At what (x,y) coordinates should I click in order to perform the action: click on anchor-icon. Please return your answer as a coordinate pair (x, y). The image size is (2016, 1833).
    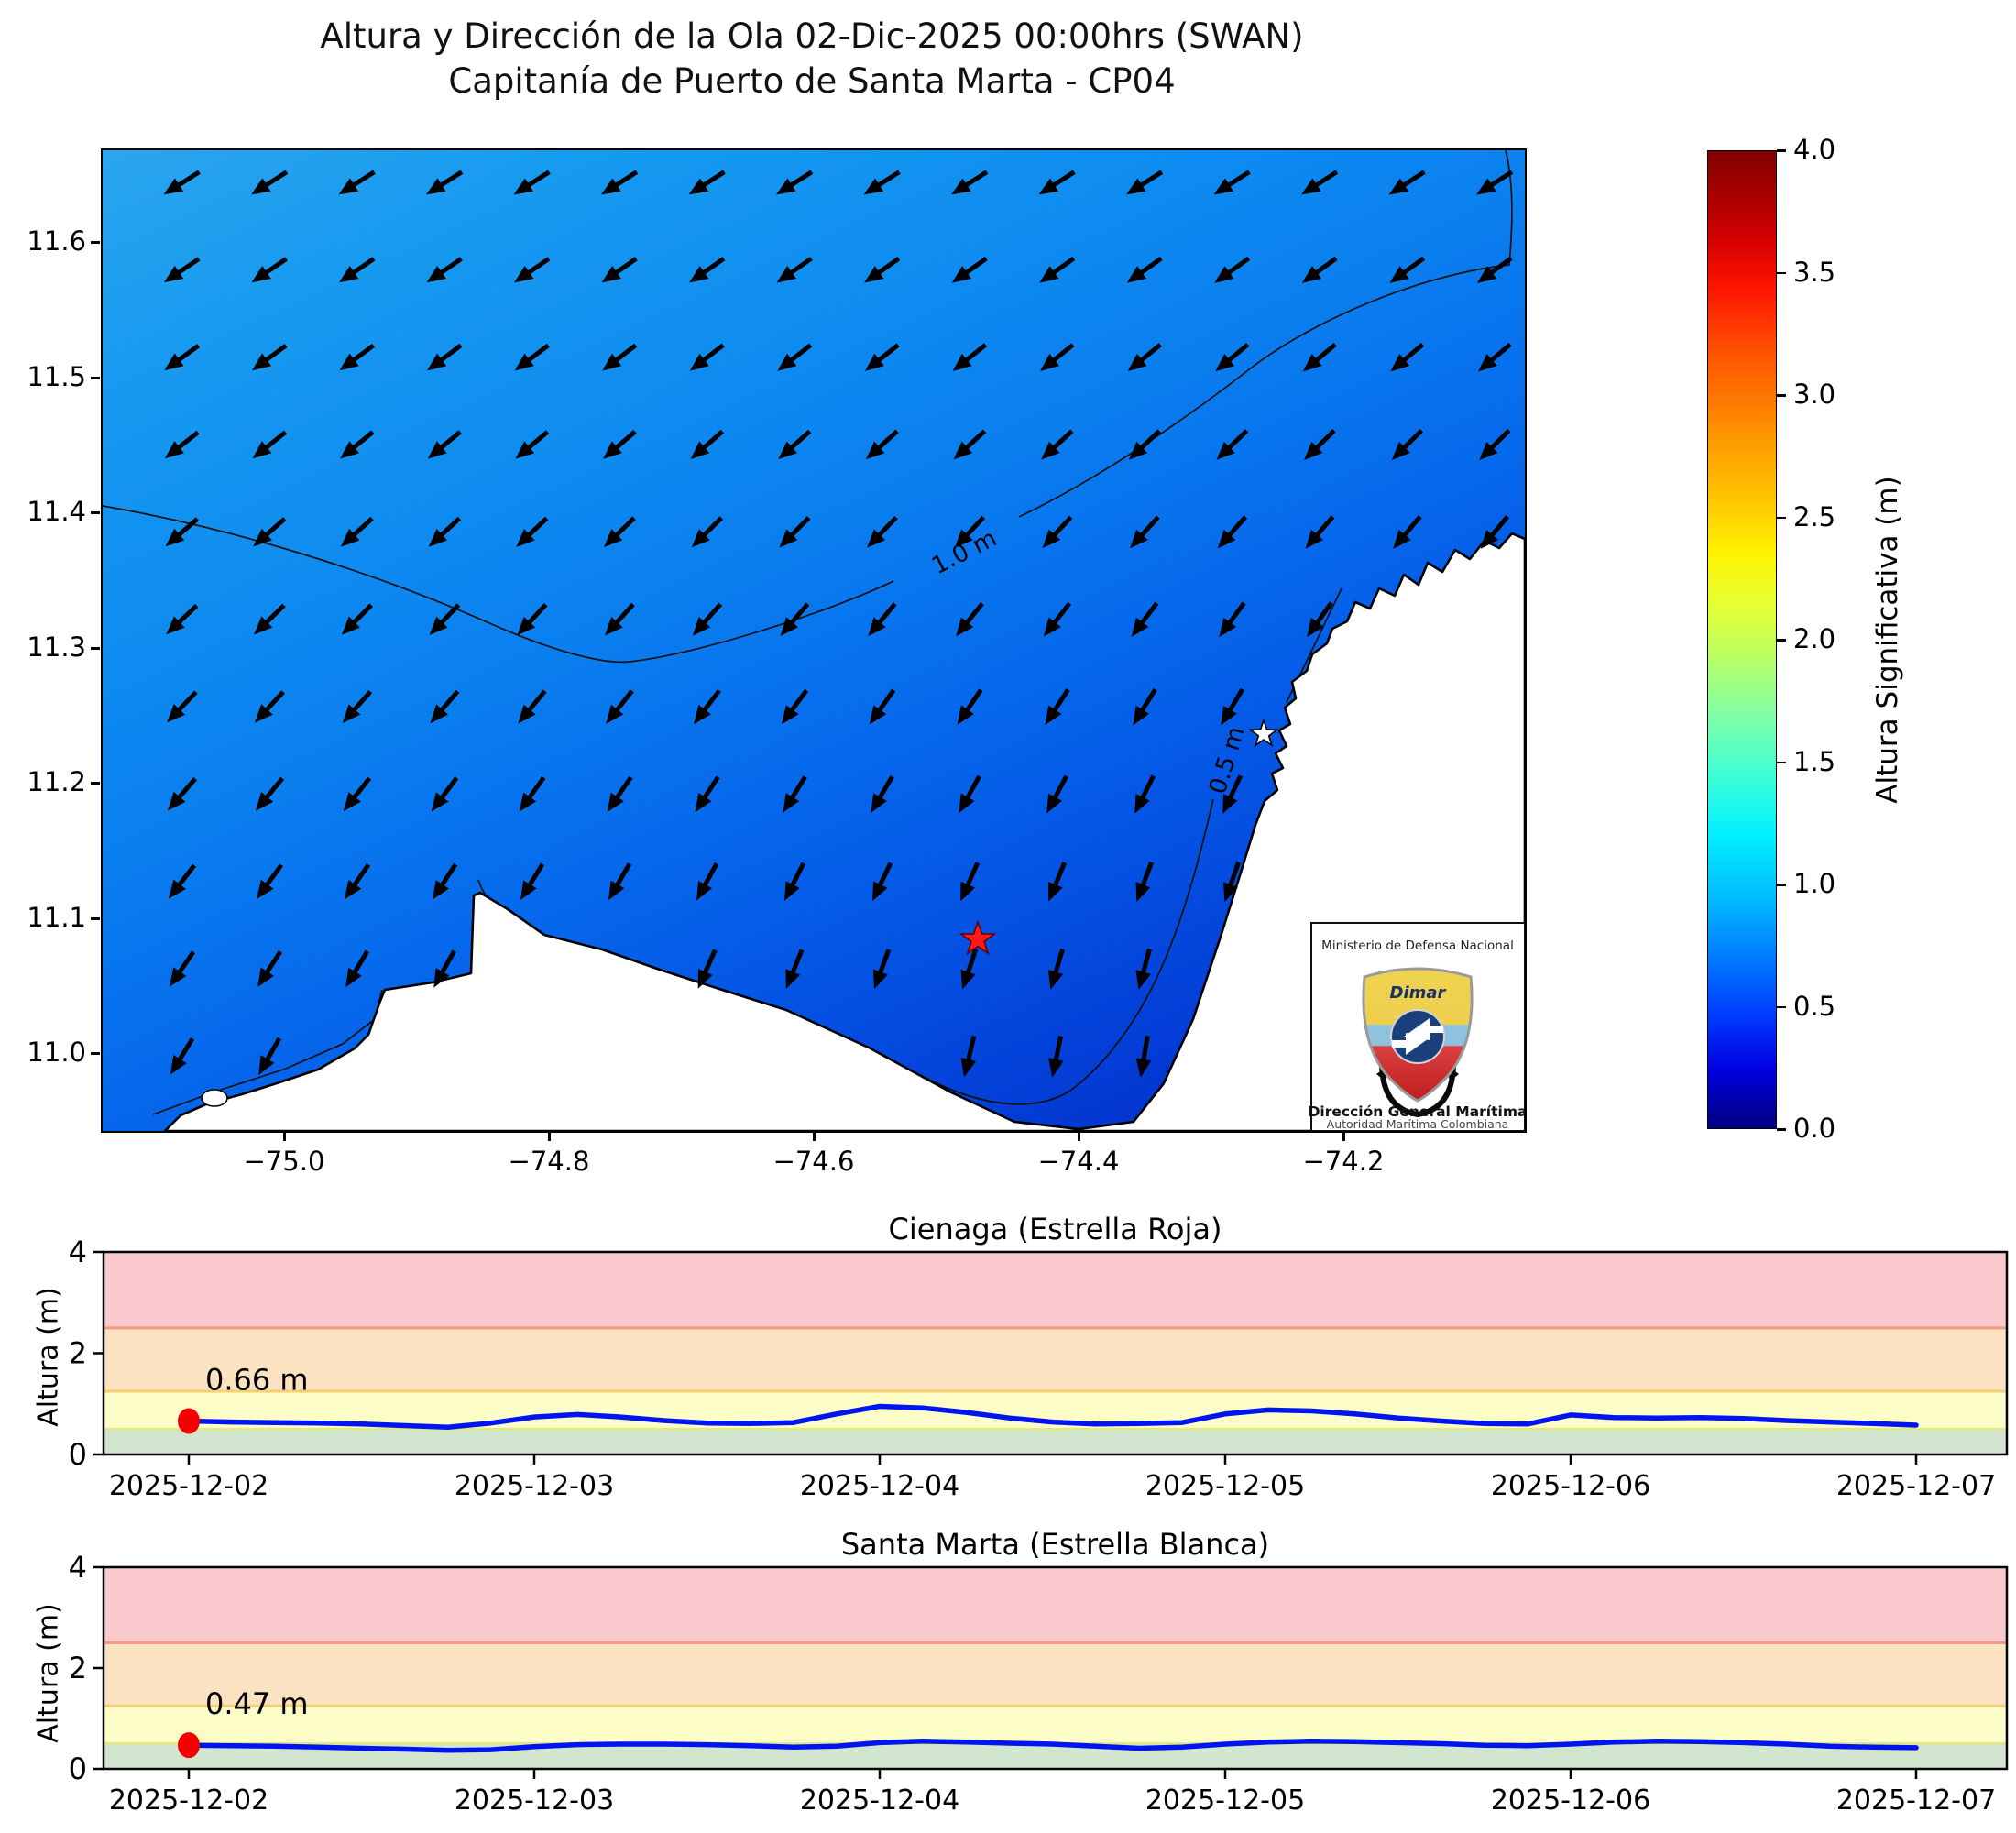
    Looking at the image, I should click on (1417, 1092).